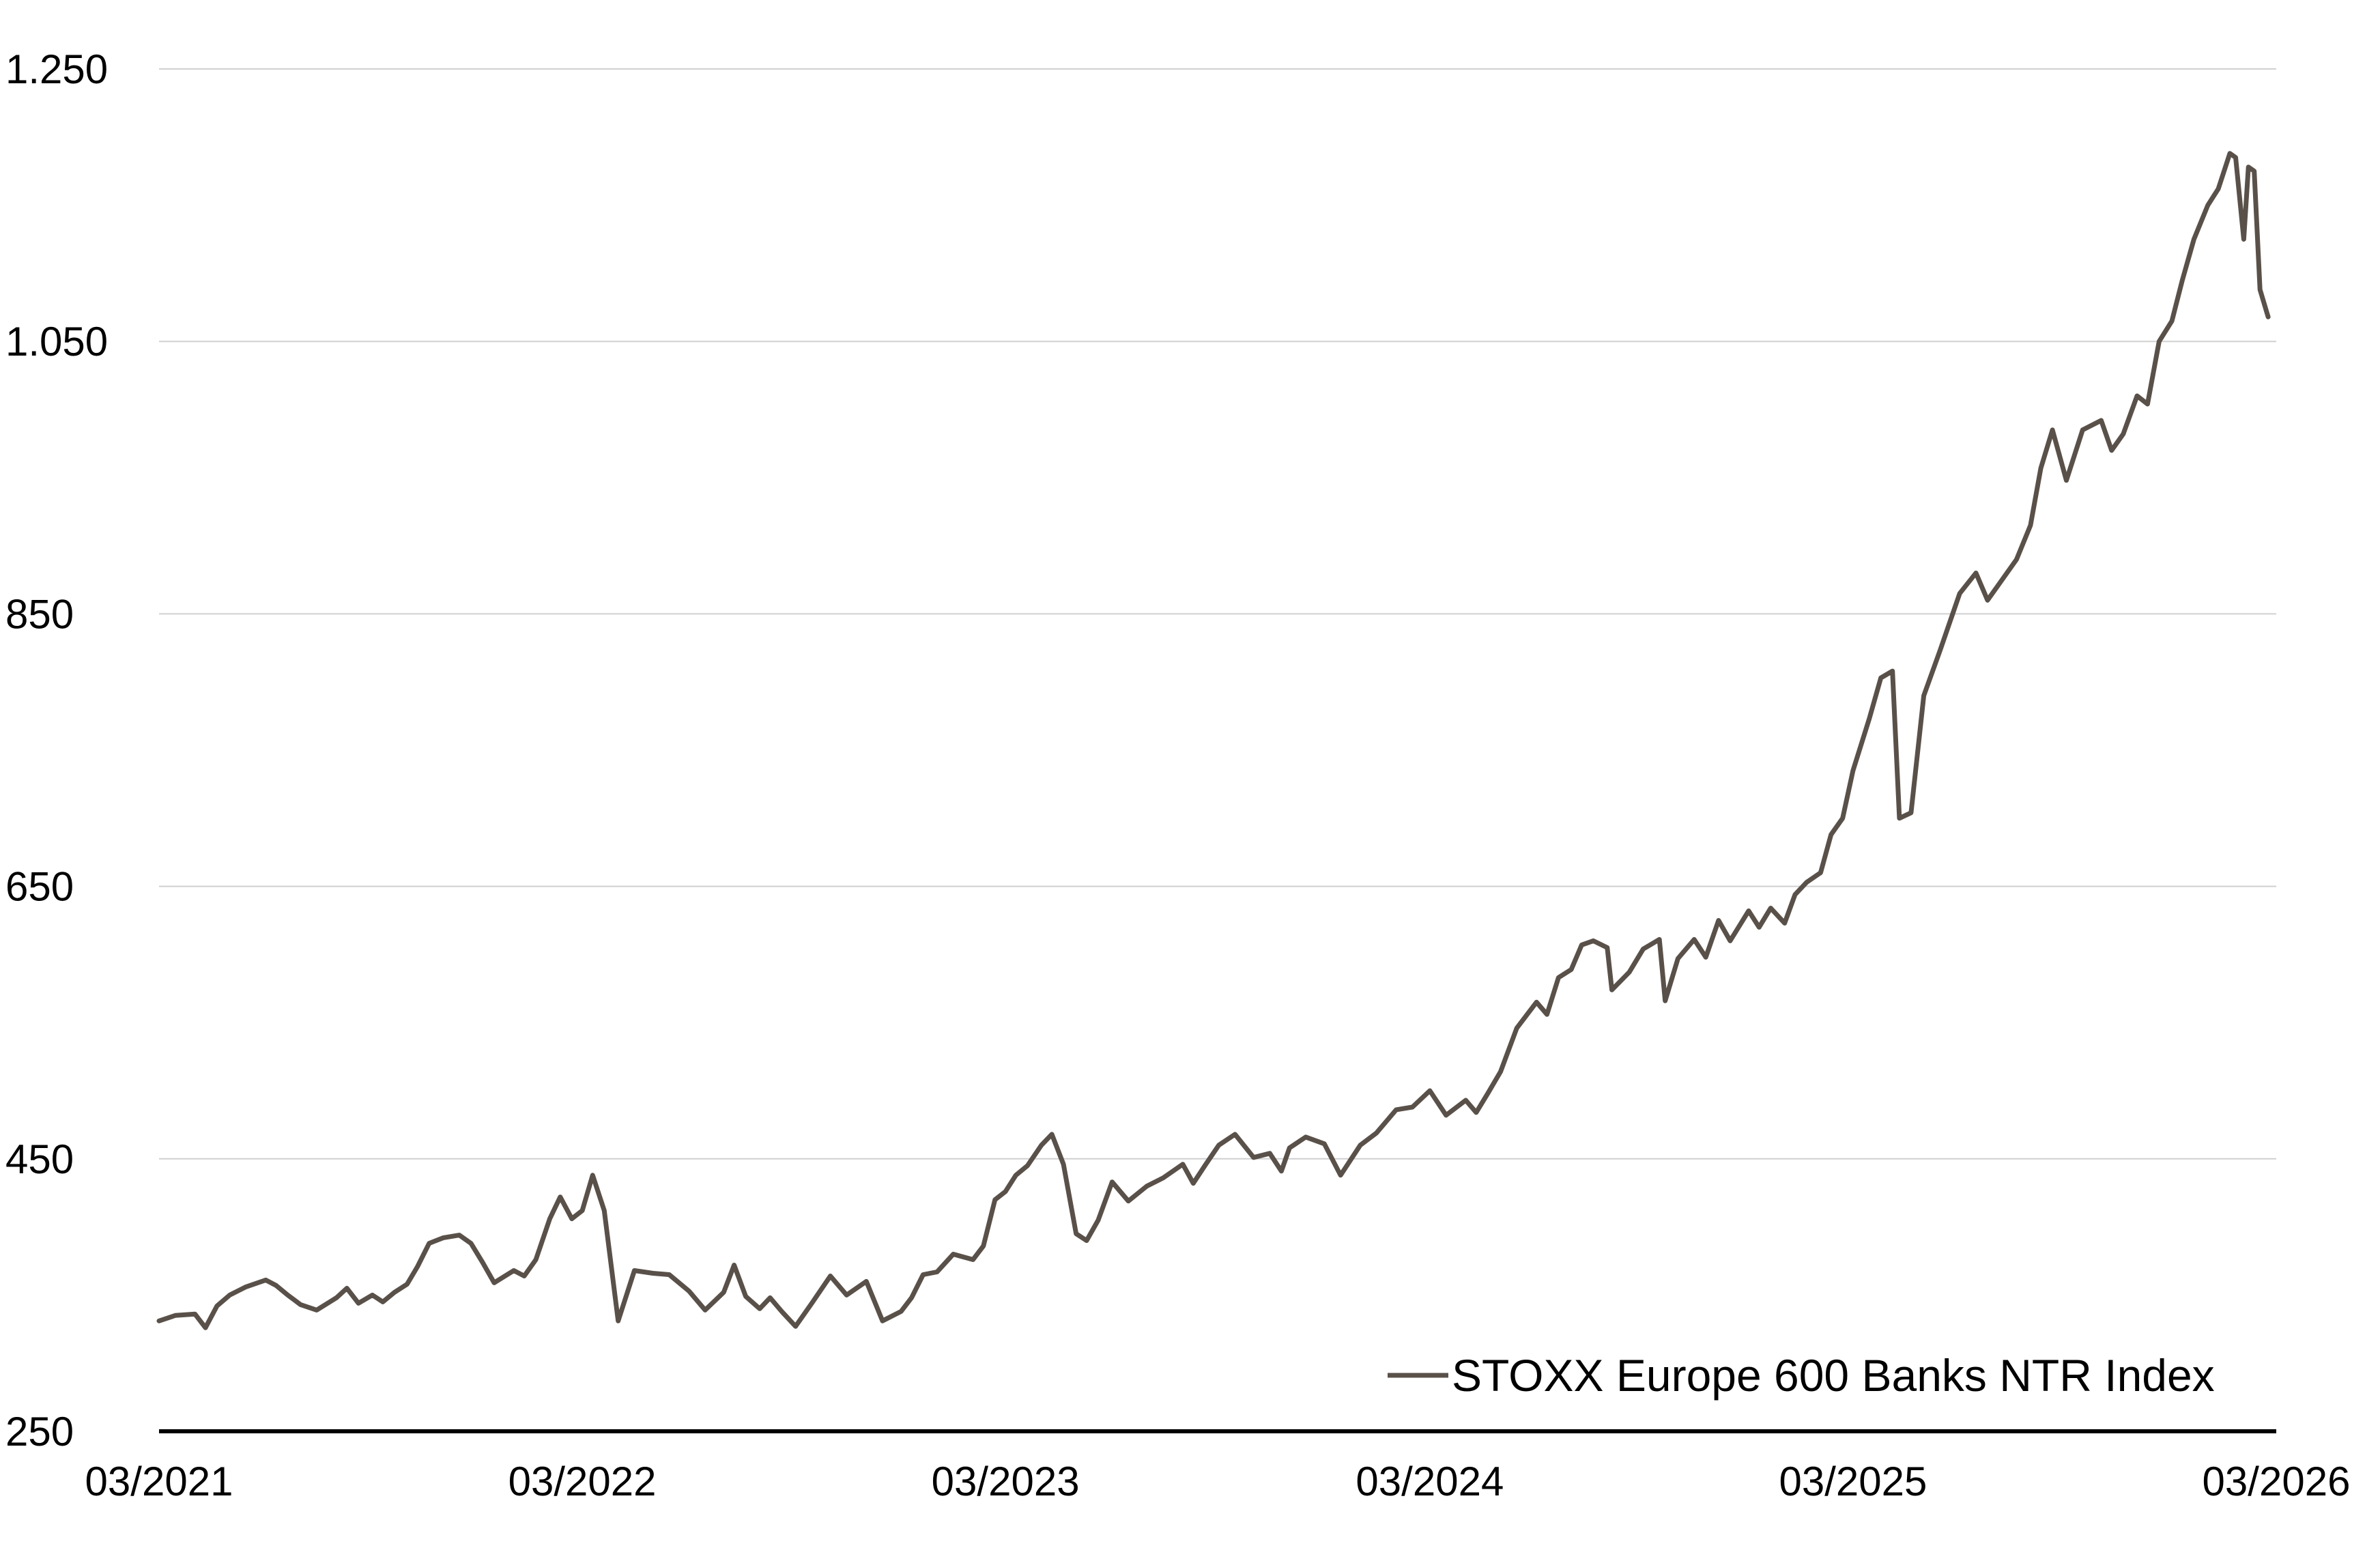  I want to click on legend-label: STOXX Europe 600 Banks NTR Index, so click(1833, 1375).